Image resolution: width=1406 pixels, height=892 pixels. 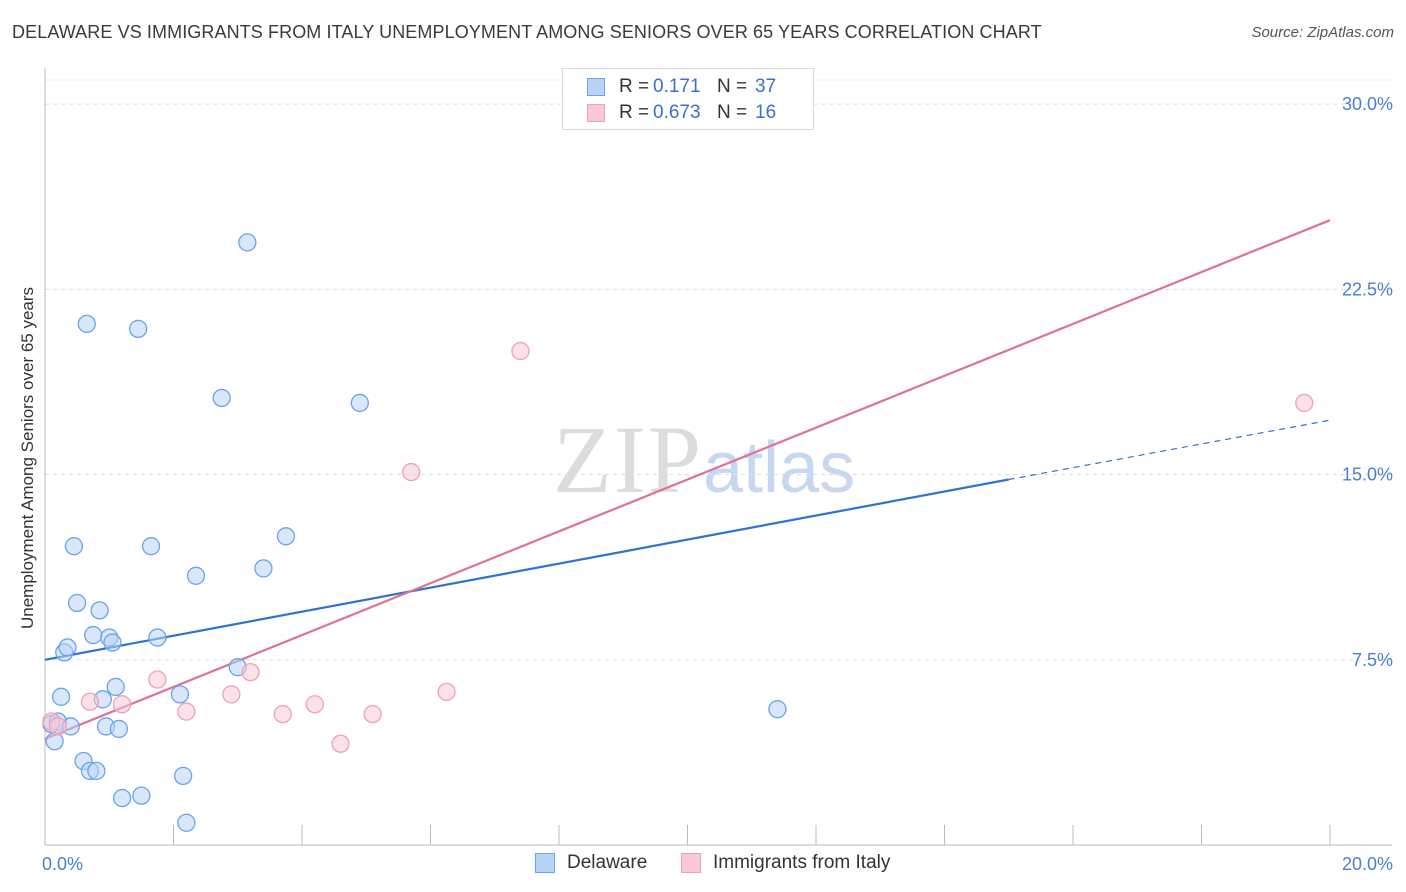 What do you see at coordinates (526, 569) in the screenshot?
I see `trend-line` at bounding box center [526, 569].